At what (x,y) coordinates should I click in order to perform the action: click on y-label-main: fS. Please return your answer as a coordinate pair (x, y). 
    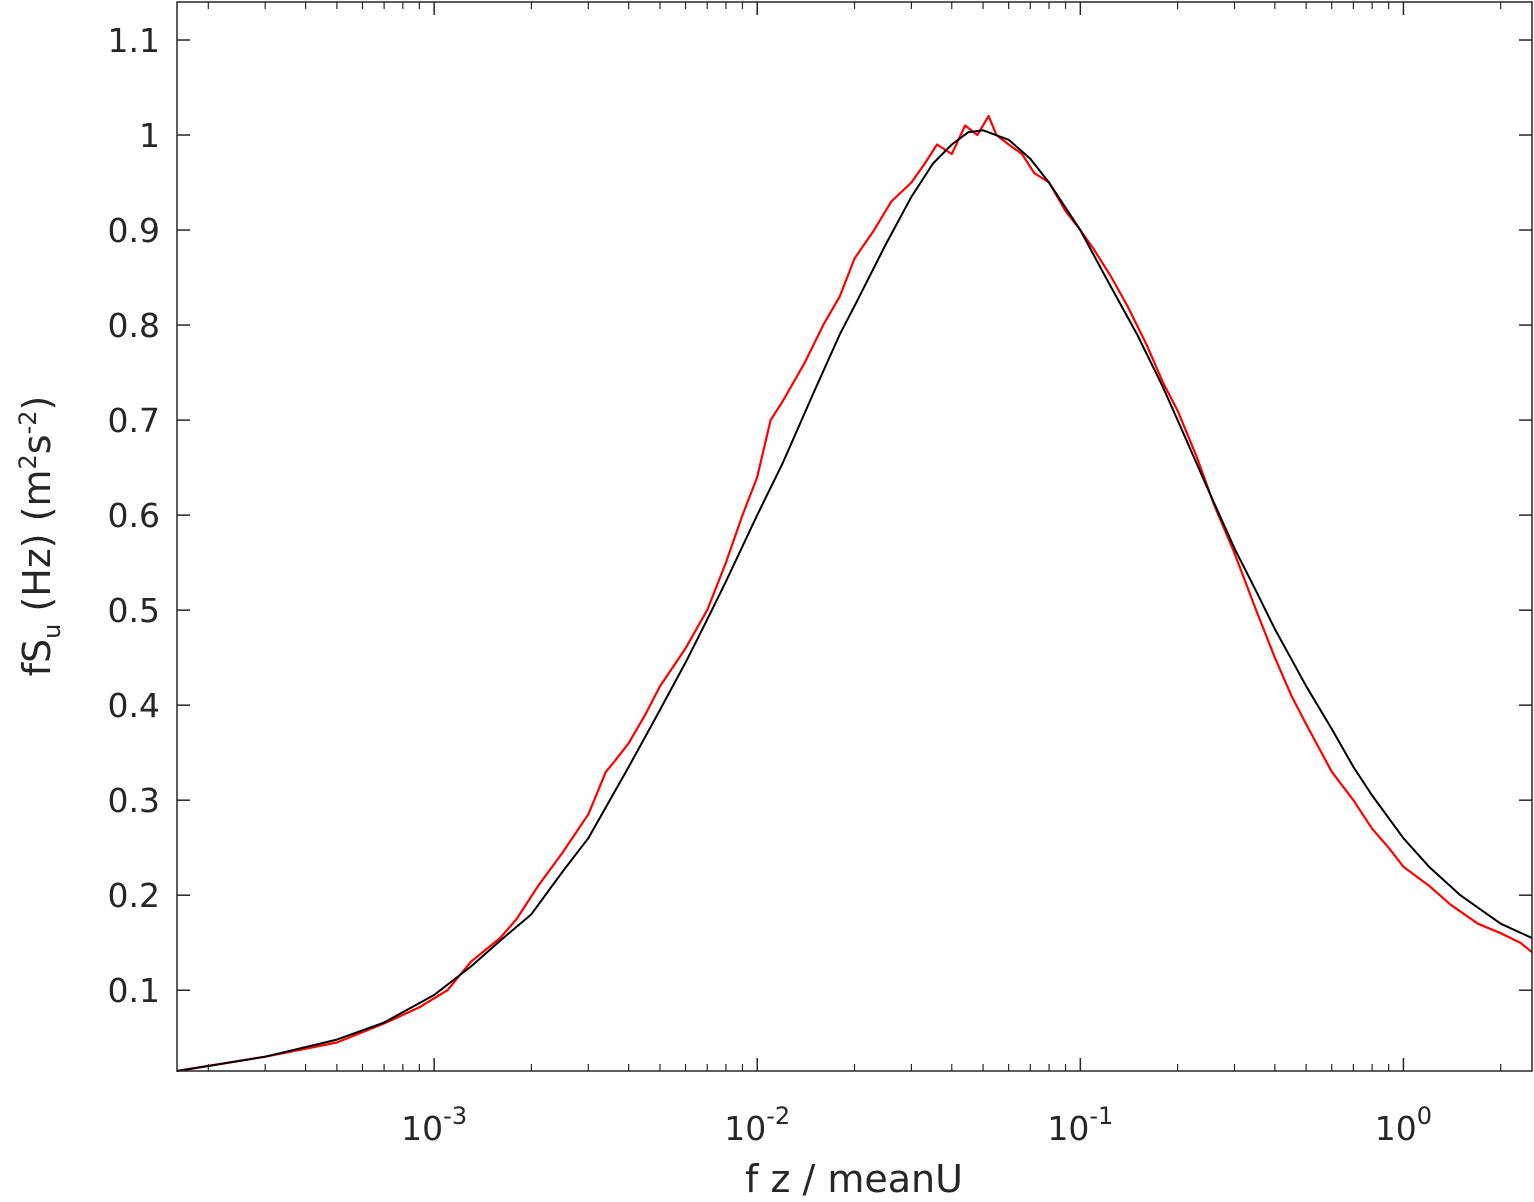
    Looking at the image, I should click on (37, 658).